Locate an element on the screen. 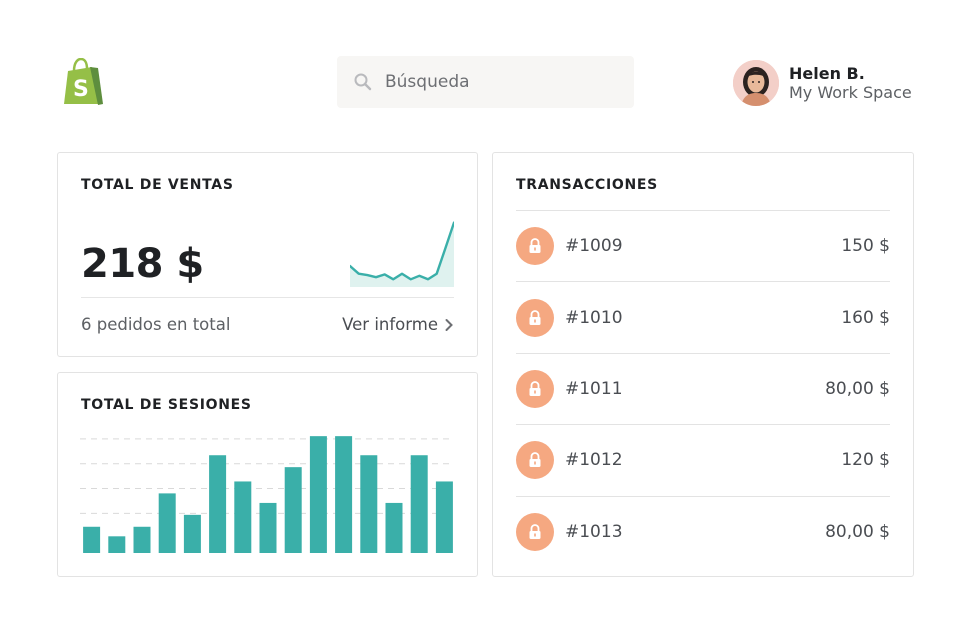 This screenshot has height=634, width=970. total-sessions-card: TOTAL DE SESIONES is located at coordinates (267, 474).